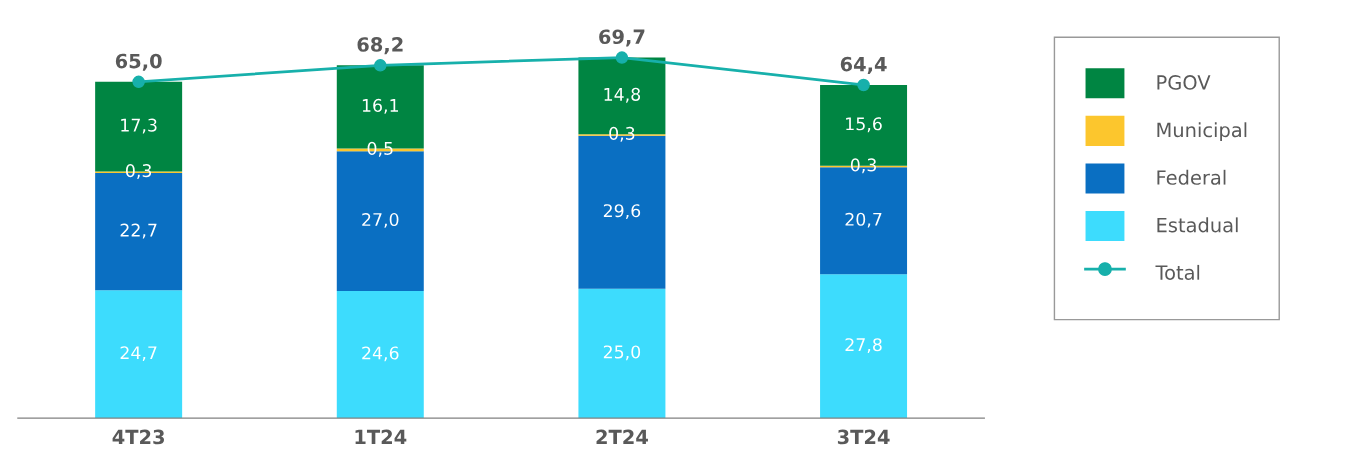  What do you see at coordinates (380, 149) in the screenshot?
I see `data-label: 0,5` at bounding box center [380, 149].